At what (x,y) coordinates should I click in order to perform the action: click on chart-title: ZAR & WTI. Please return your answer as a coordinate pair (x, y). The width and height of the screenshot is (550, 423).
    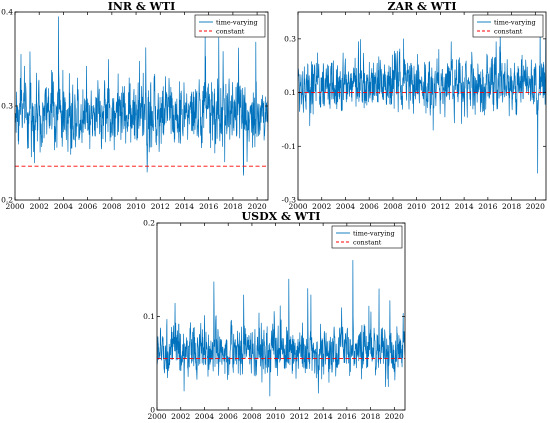
    Looking at the image, I should click on (422, 6).